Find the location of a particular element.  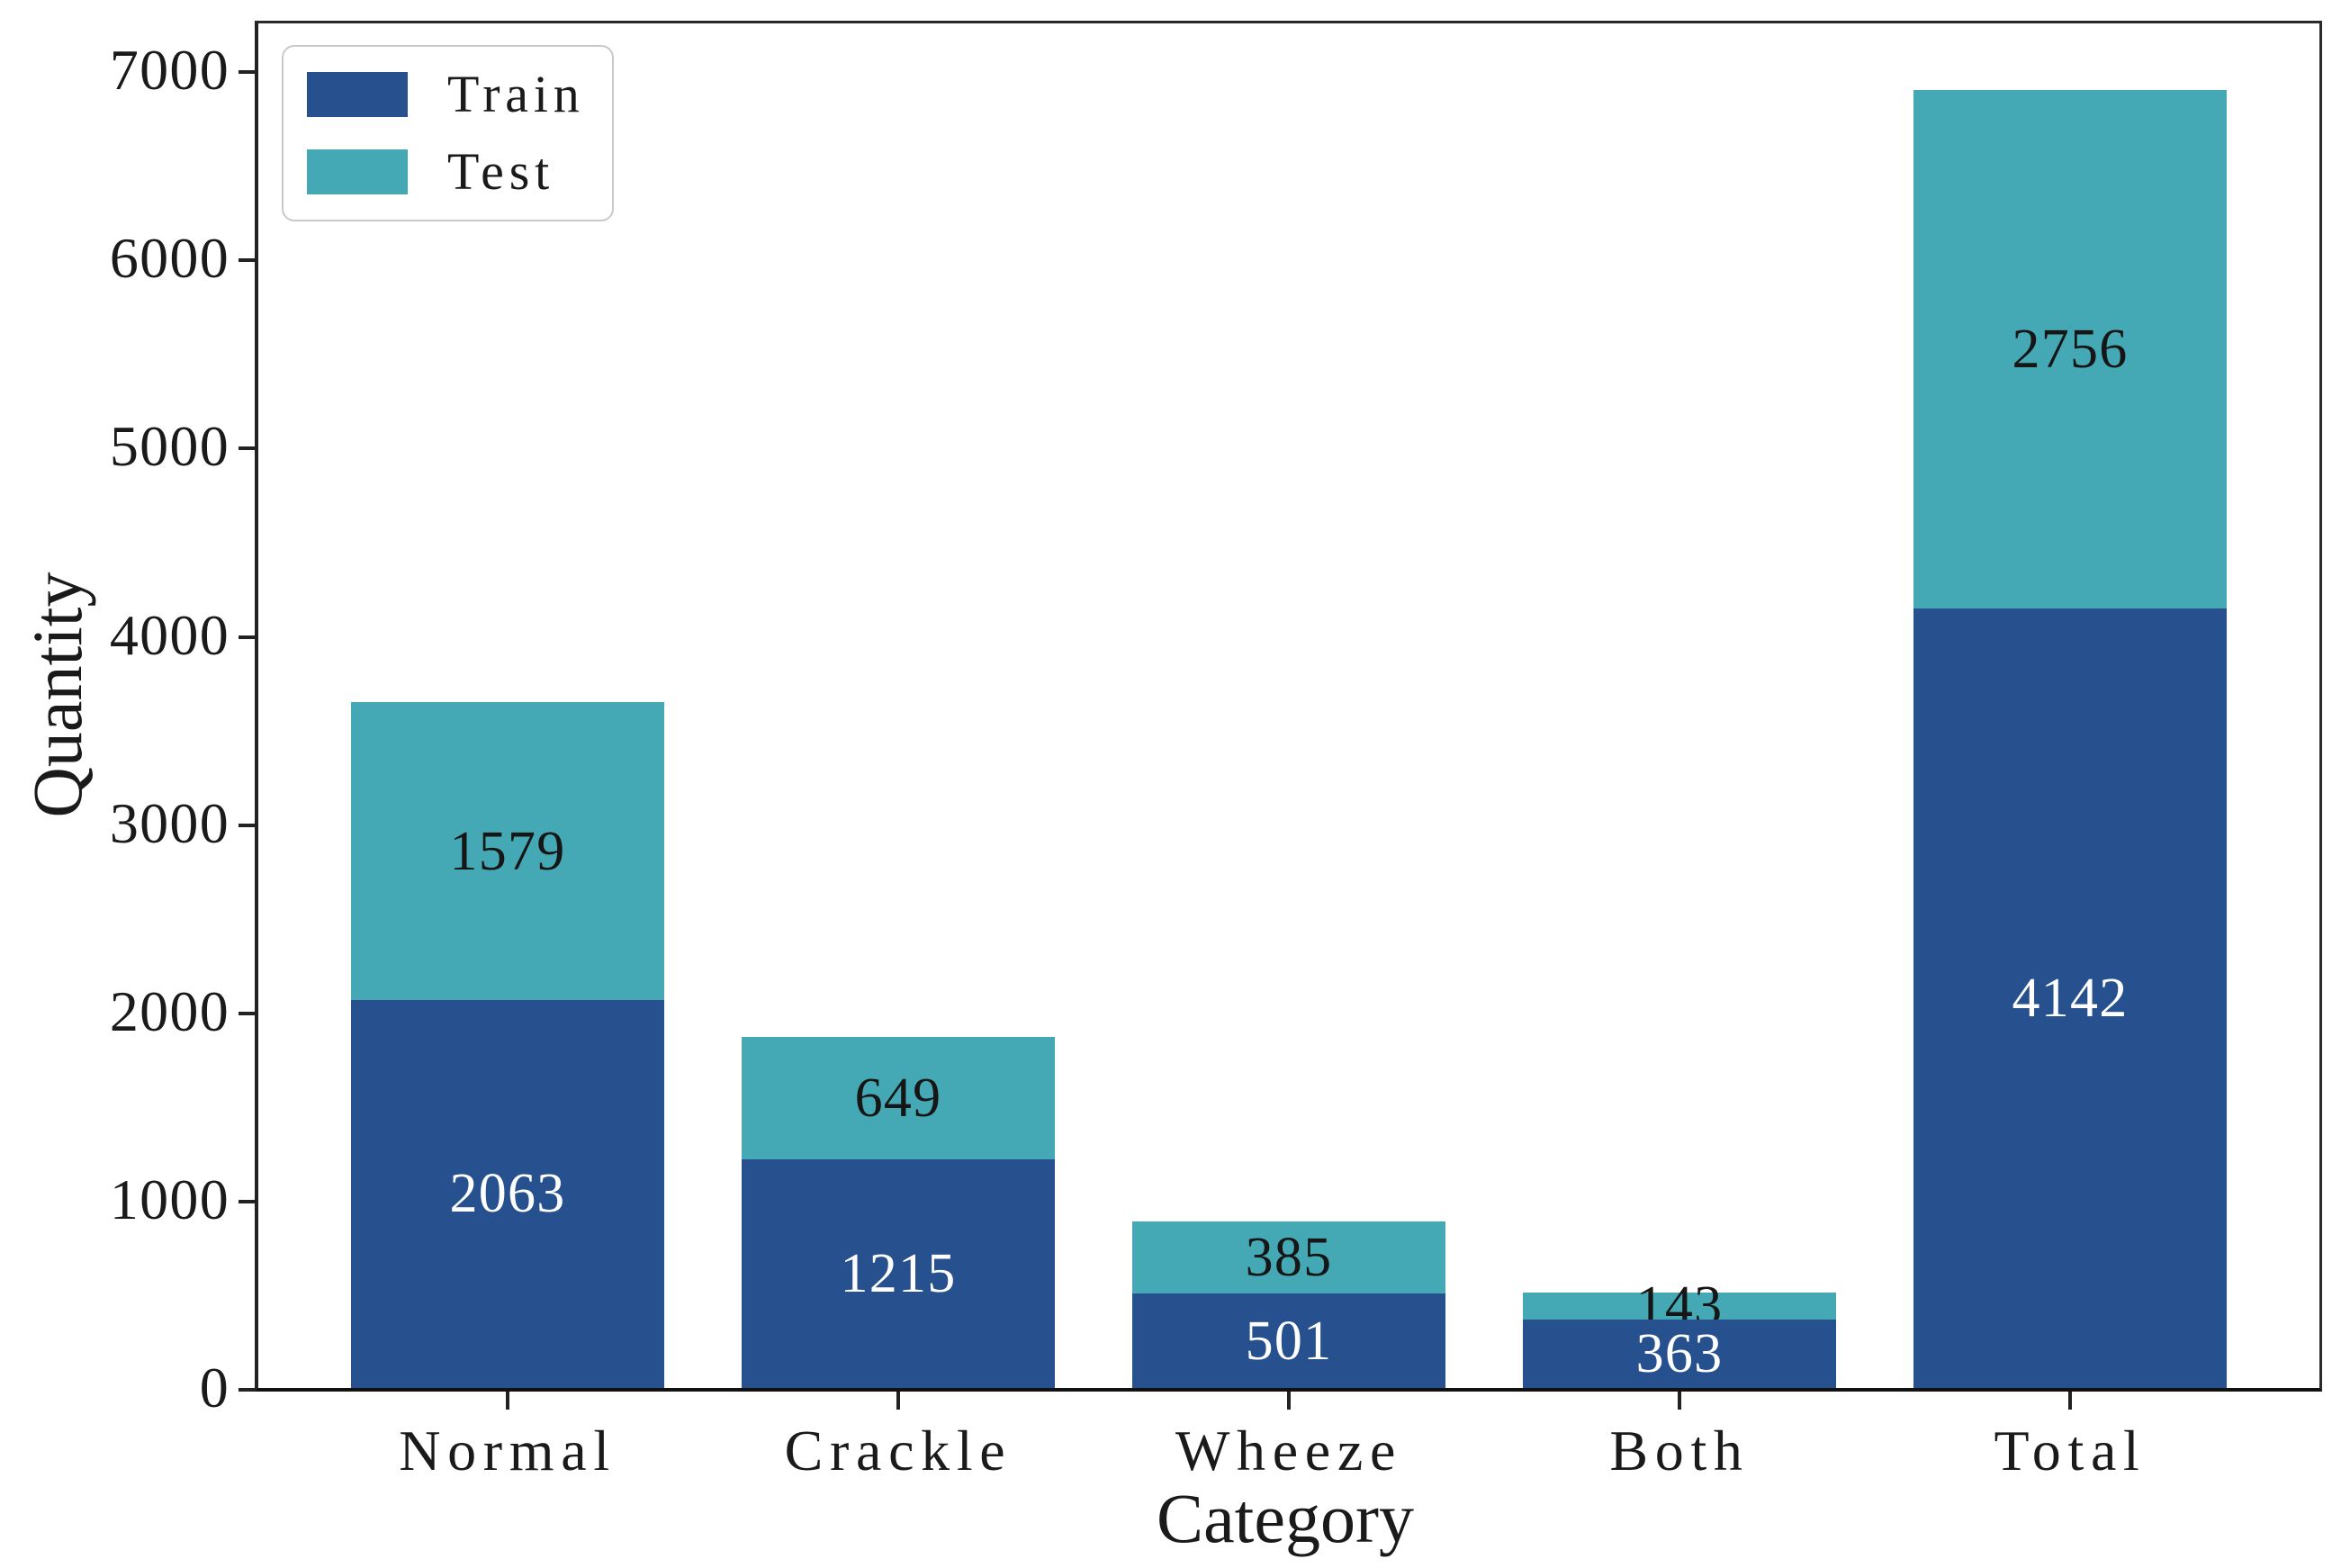

bar-segment-normal-train: 2063 is located at coordinates (507, 1194).